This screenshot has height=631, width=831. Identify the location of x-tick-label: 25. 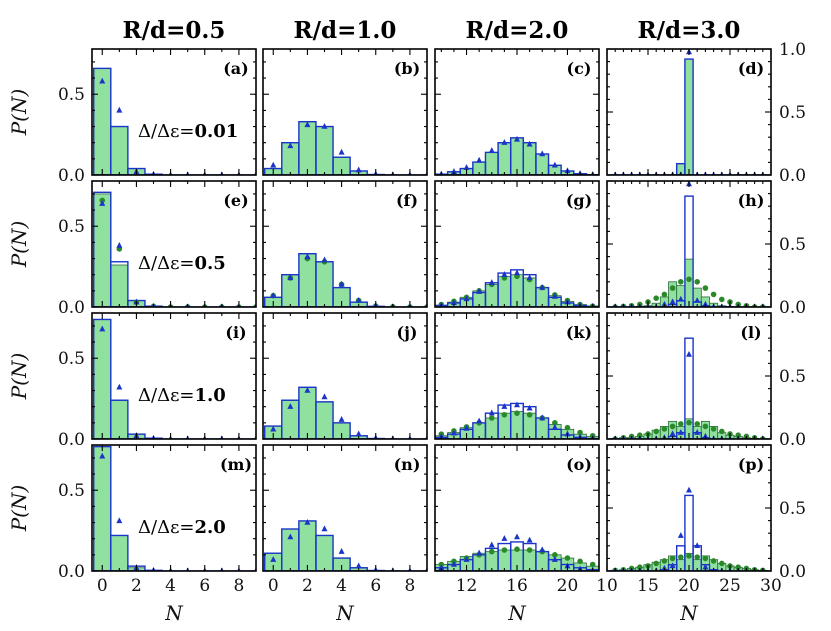
(730, 586).